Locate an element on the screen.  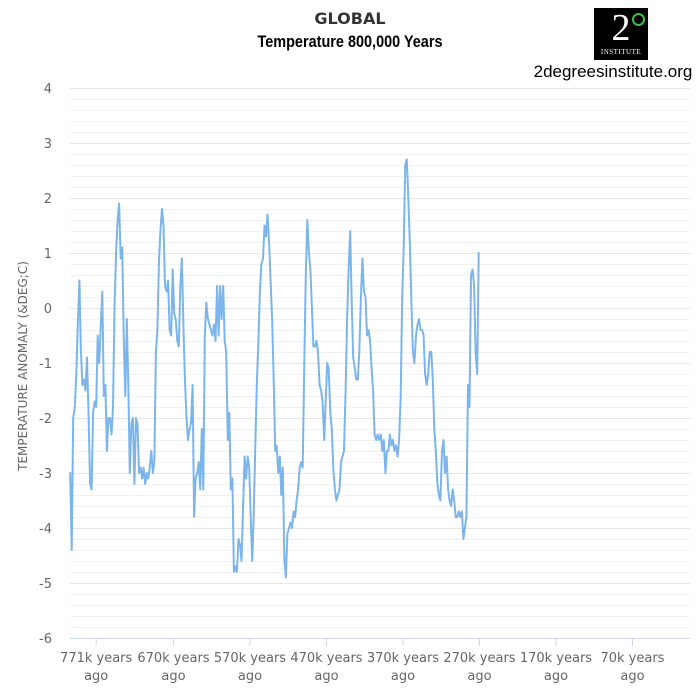
logo-word: INSTITUTE is located at coordinates (621, 52).